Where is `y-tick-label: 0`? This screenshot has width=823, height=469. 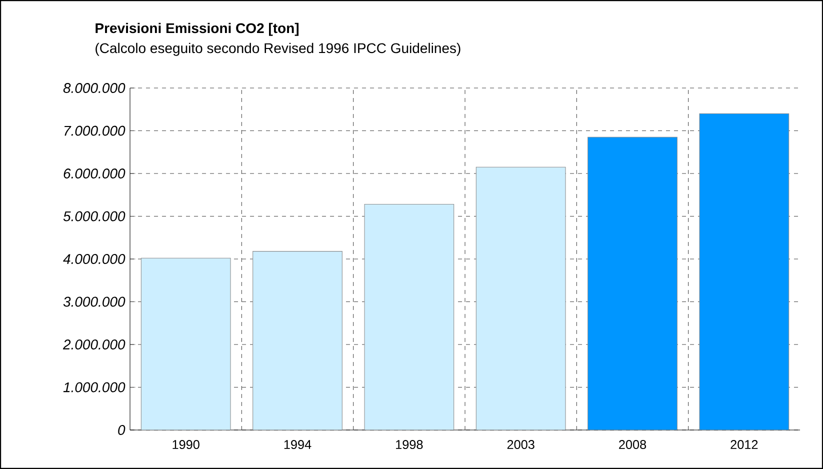
y-tick-label: 0 is located at coordinates (122, 430).